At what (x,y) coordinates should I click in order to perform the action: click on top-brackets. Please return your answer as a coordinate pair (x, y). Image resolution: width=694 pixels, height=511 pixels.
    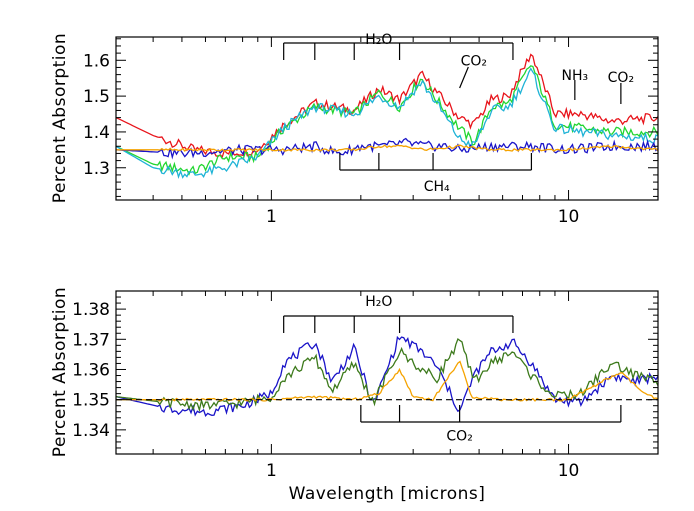
    Looking at the image, I should click on (452, 106).